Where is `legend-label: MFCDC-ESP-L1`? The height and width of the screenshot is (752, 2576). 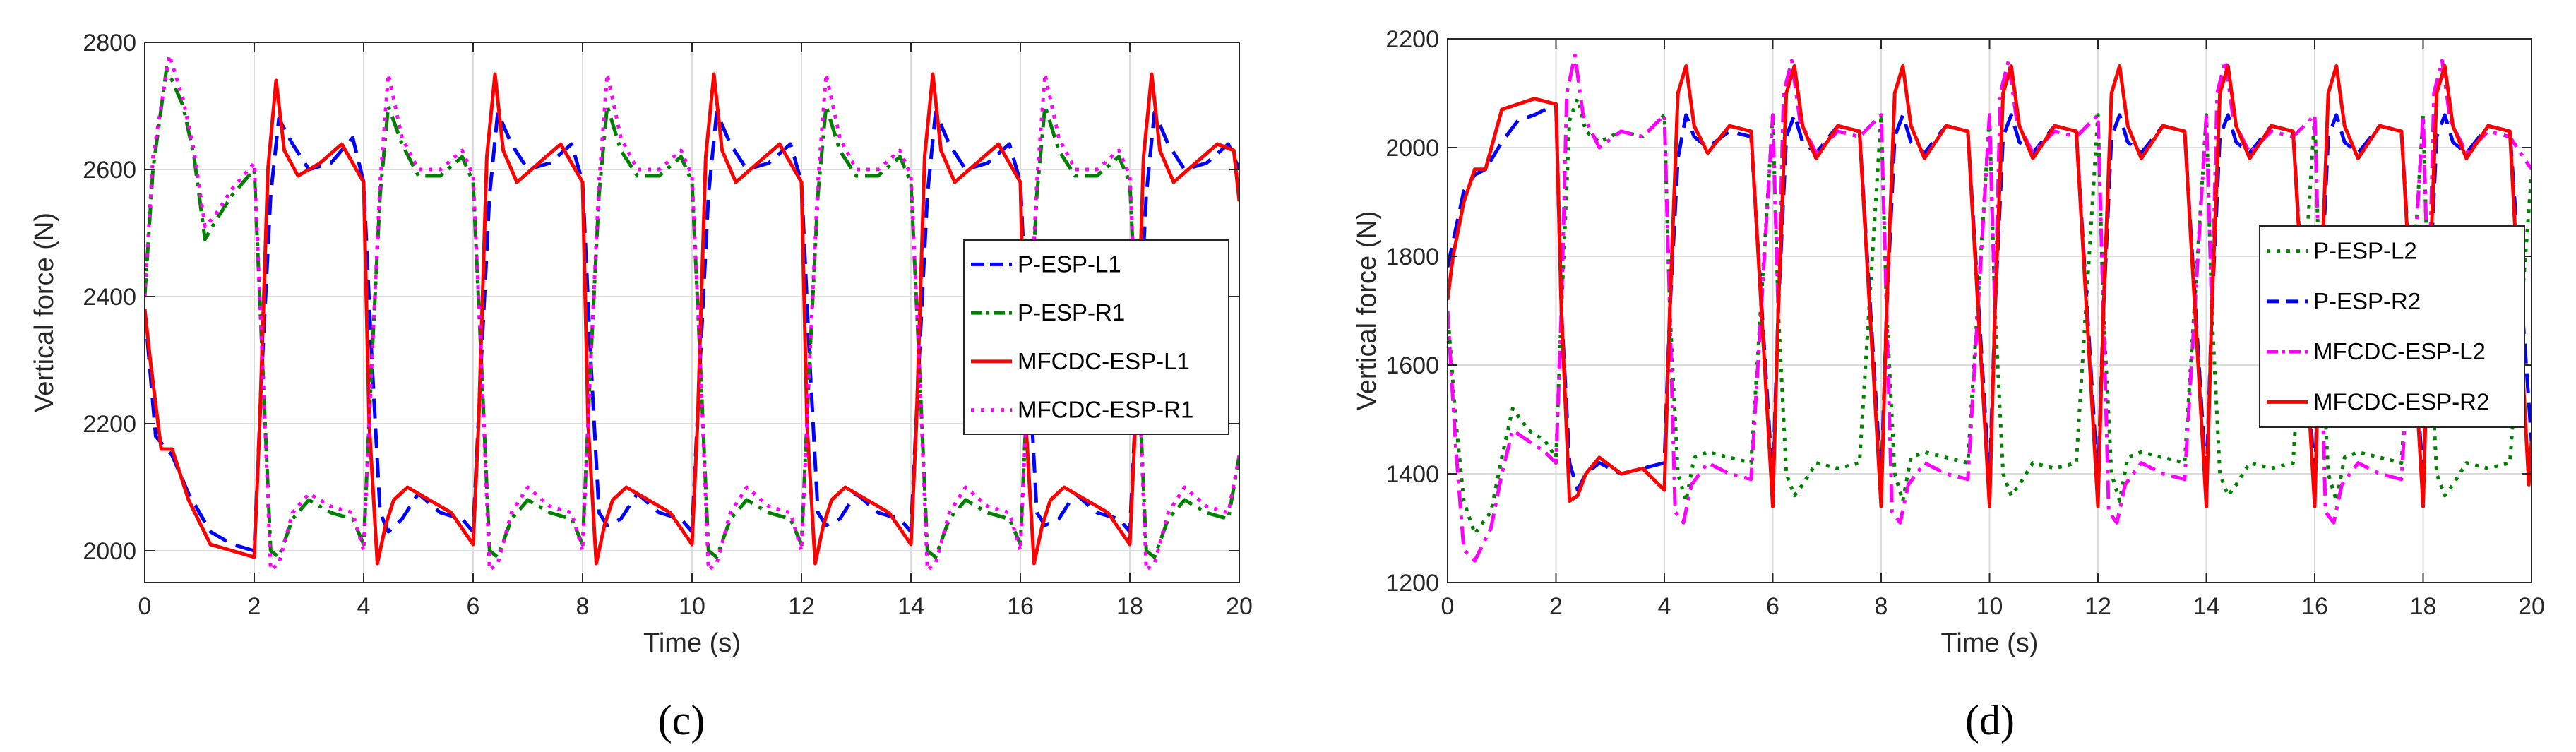
legend-label: MFCDC-ESP-L1 is located at coordinates (1104, 361).